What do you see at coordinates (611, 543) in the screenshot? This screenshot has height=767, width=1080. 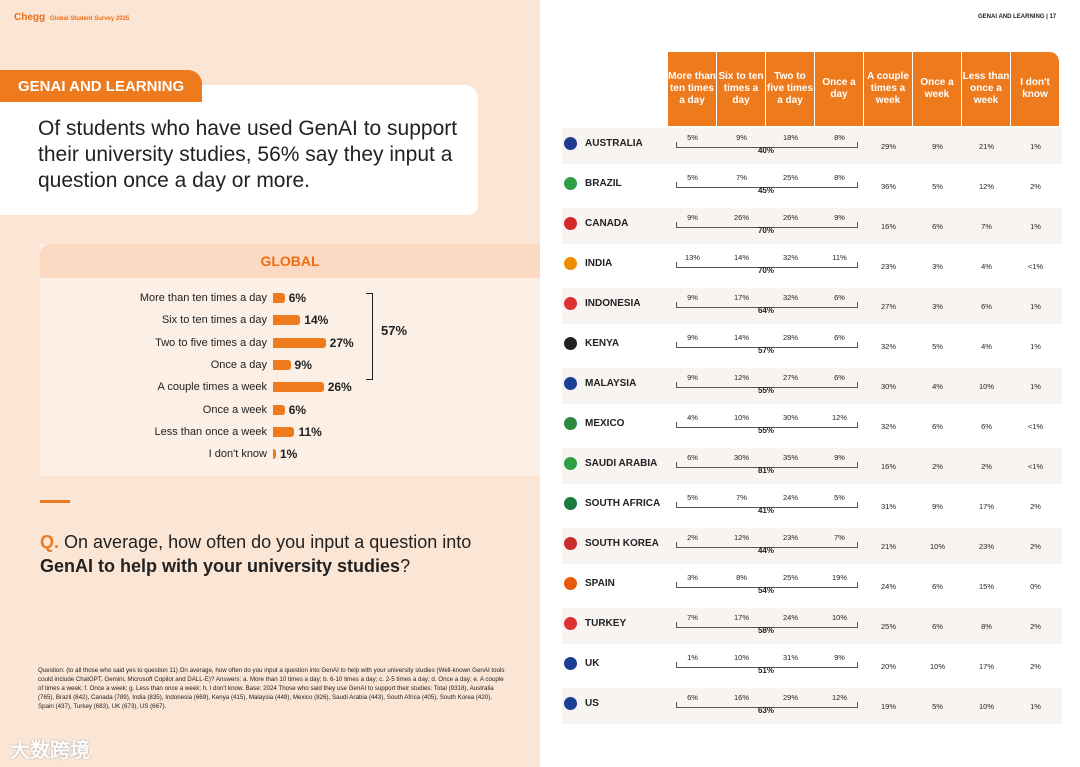 I see `country-label: SOUTH KOREA` at bounding box center [611, 543].